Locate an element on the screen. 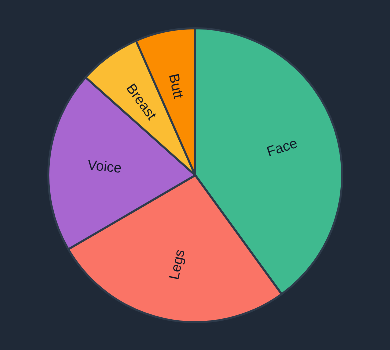  slice-label: Voice is located at coordinates (105, 166).